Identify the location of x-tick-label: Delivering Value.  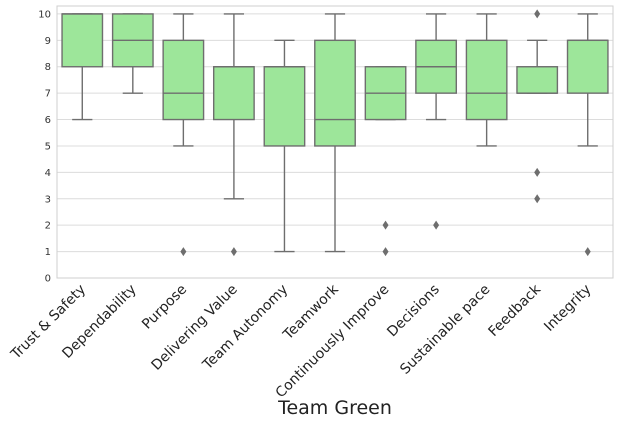
(195, 328).